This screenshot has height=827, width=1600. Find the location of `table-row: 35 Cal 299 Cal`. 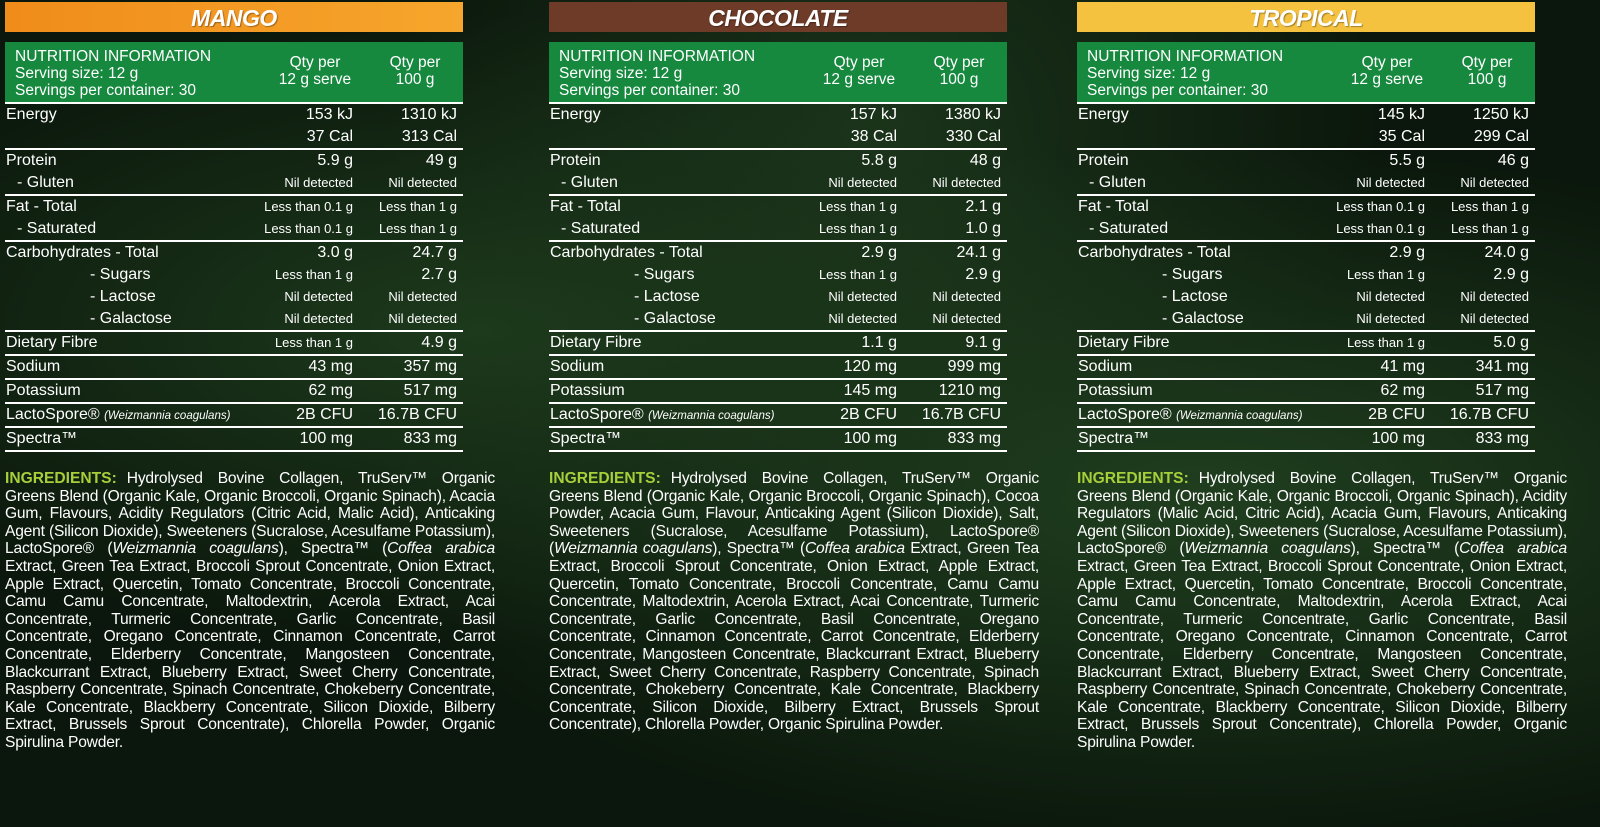

table-row: 35 Cal 299 Cal is located at coordinates (1306, 137).